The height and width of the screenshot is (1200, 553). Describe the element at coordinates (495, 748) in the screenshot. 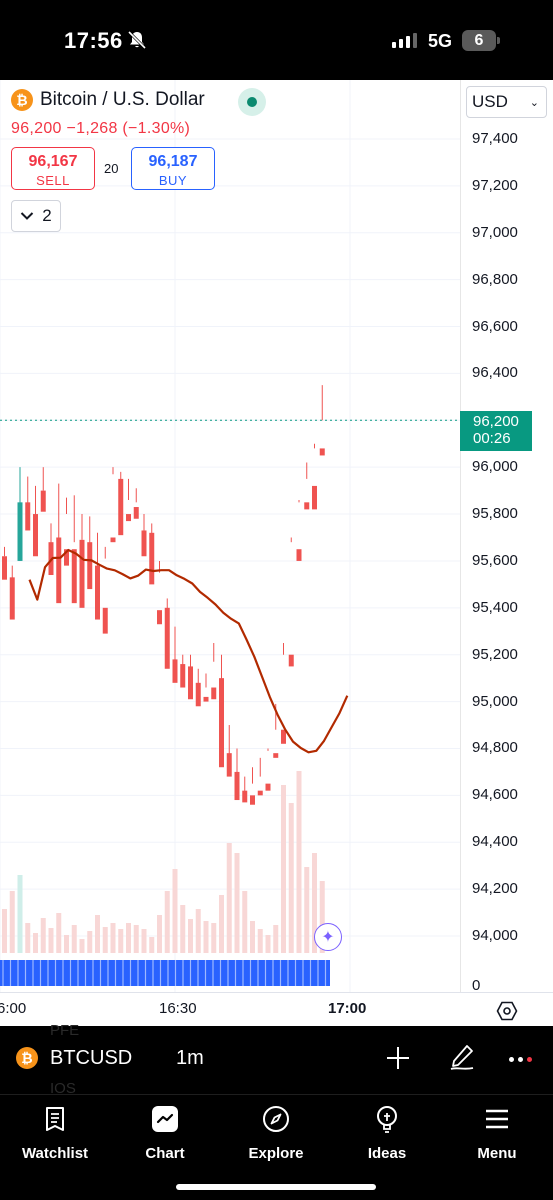

I see `price-tick: 94,800` at that location.